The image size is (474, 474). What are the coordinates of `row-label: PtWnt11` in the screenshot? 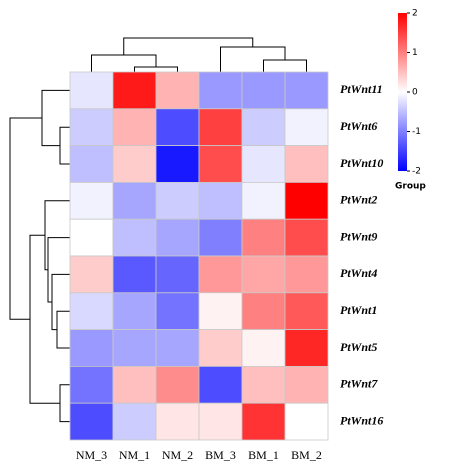 It's located at (361, 89).